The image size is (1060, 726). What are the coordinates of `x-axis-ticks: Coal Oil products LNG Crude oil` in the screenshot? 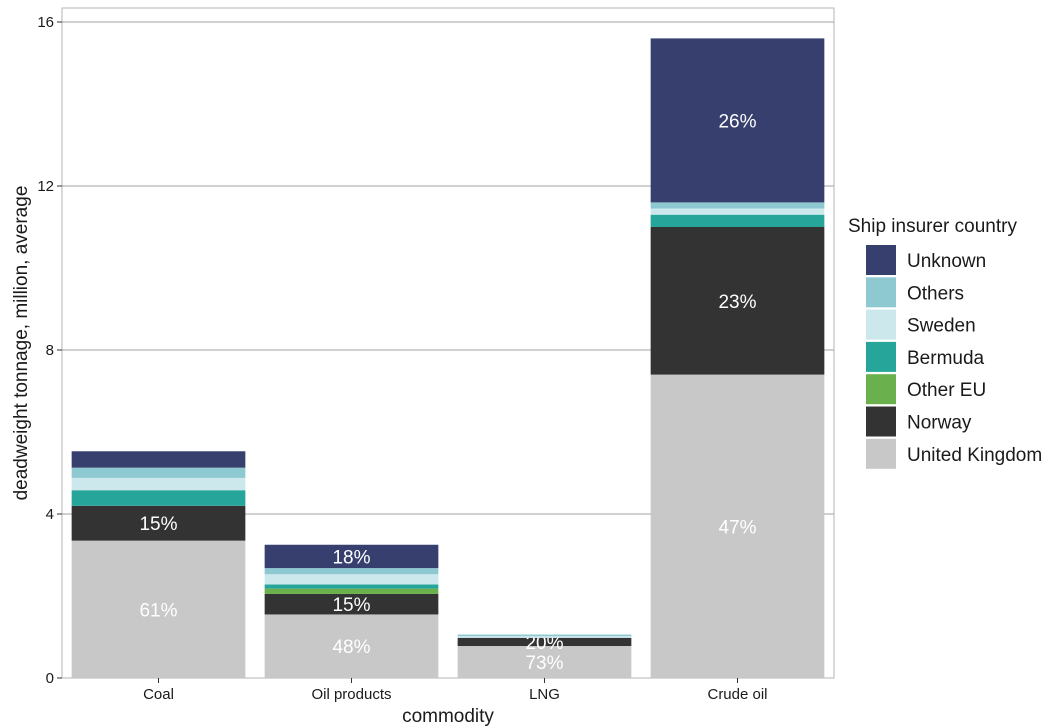 It's located at (455, 690).